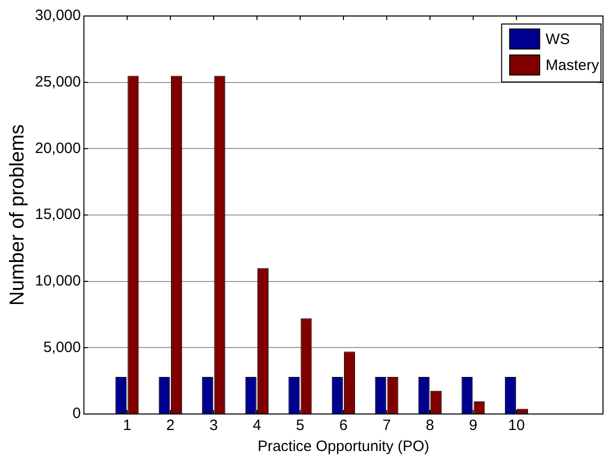  I want to click on x-tick-label: 9, so click(473, 425).